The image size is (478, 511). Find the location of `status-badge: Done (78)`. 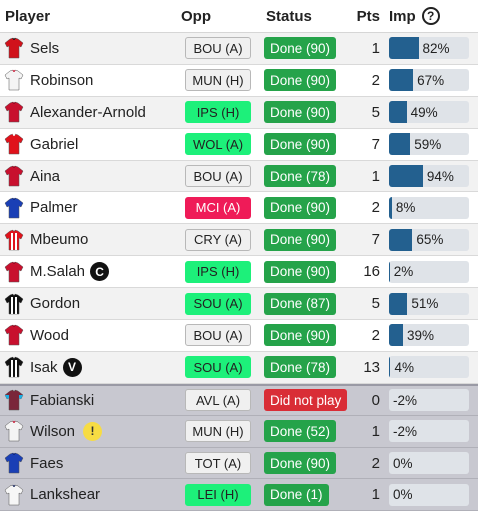

status-badge: Done (78) is located at coordinates (300, 176).